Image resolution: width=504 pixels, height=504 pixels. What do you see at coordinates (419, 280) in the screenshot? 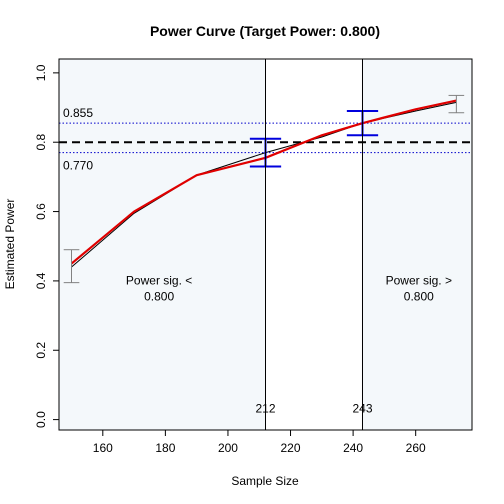
I see `region-label-1-line-0: Power sig. >` at bounding box center [419, 280].